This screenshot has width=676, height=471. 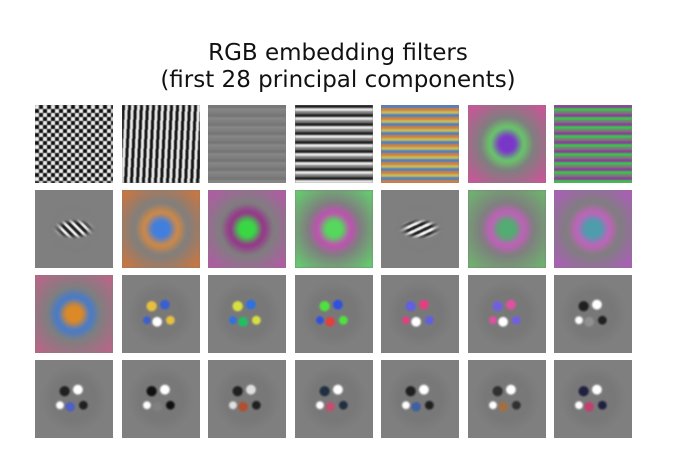 What do you see at coordinates (338, 53) in the screenshot?
I see `figure-title-line-1: RGB embedding filters` at bounding box center [338, 53].